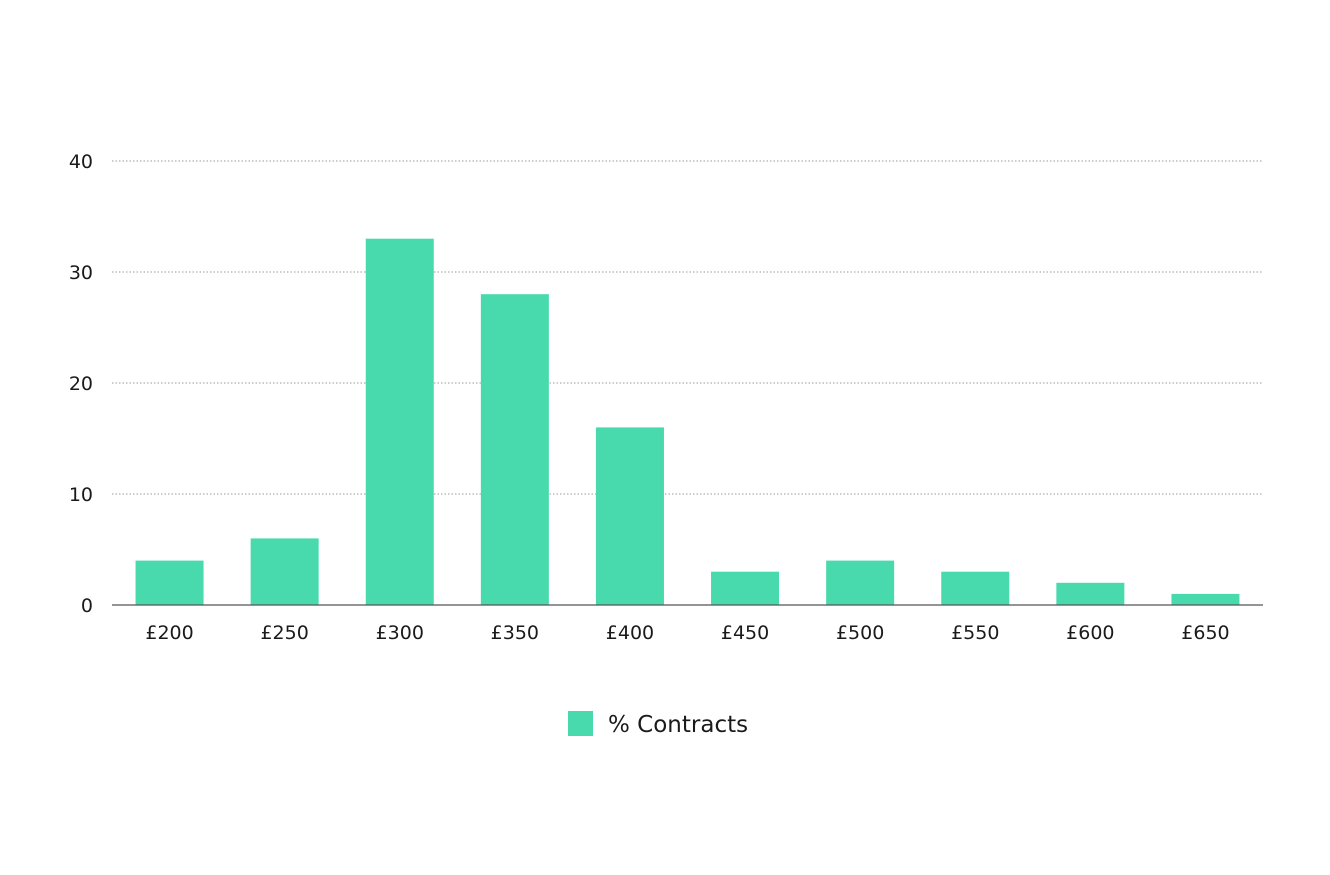 The width and height of the screenshot is (1330, 875). I want to click on x-tick-label: £500, so click(860, 633).